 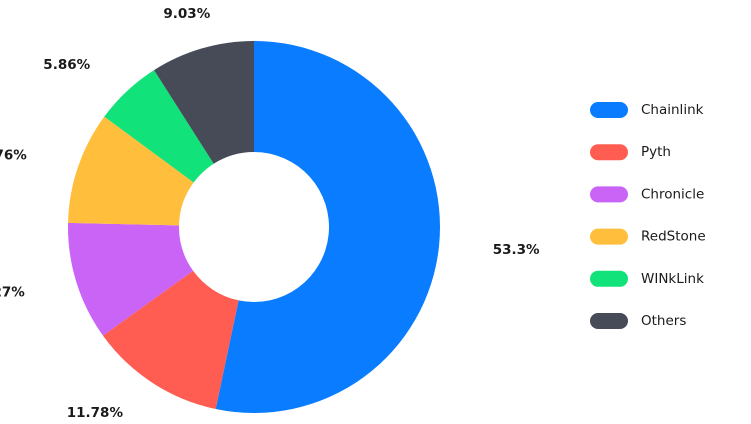 What do you see at coordinates (672, 279) in the screenshot?
I see `legend-label: WINkLink` at bounding box center [672, 279].